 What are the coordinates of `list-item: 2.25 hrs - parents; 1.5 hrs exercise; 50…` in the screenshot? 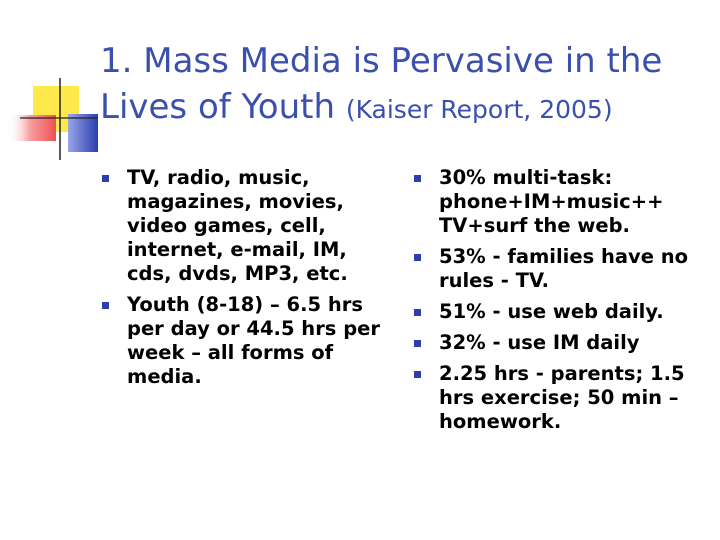 It's located at (562, 398).